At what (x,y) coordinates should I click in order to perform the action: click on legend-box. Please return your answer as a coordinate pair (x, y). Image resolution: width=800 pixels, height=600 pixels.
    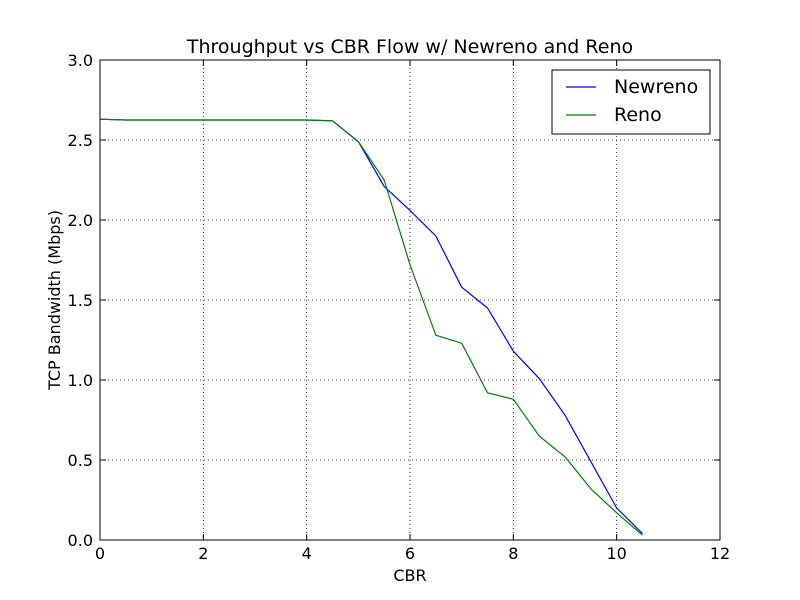
    Looking at the image, I should click on (631, 102).